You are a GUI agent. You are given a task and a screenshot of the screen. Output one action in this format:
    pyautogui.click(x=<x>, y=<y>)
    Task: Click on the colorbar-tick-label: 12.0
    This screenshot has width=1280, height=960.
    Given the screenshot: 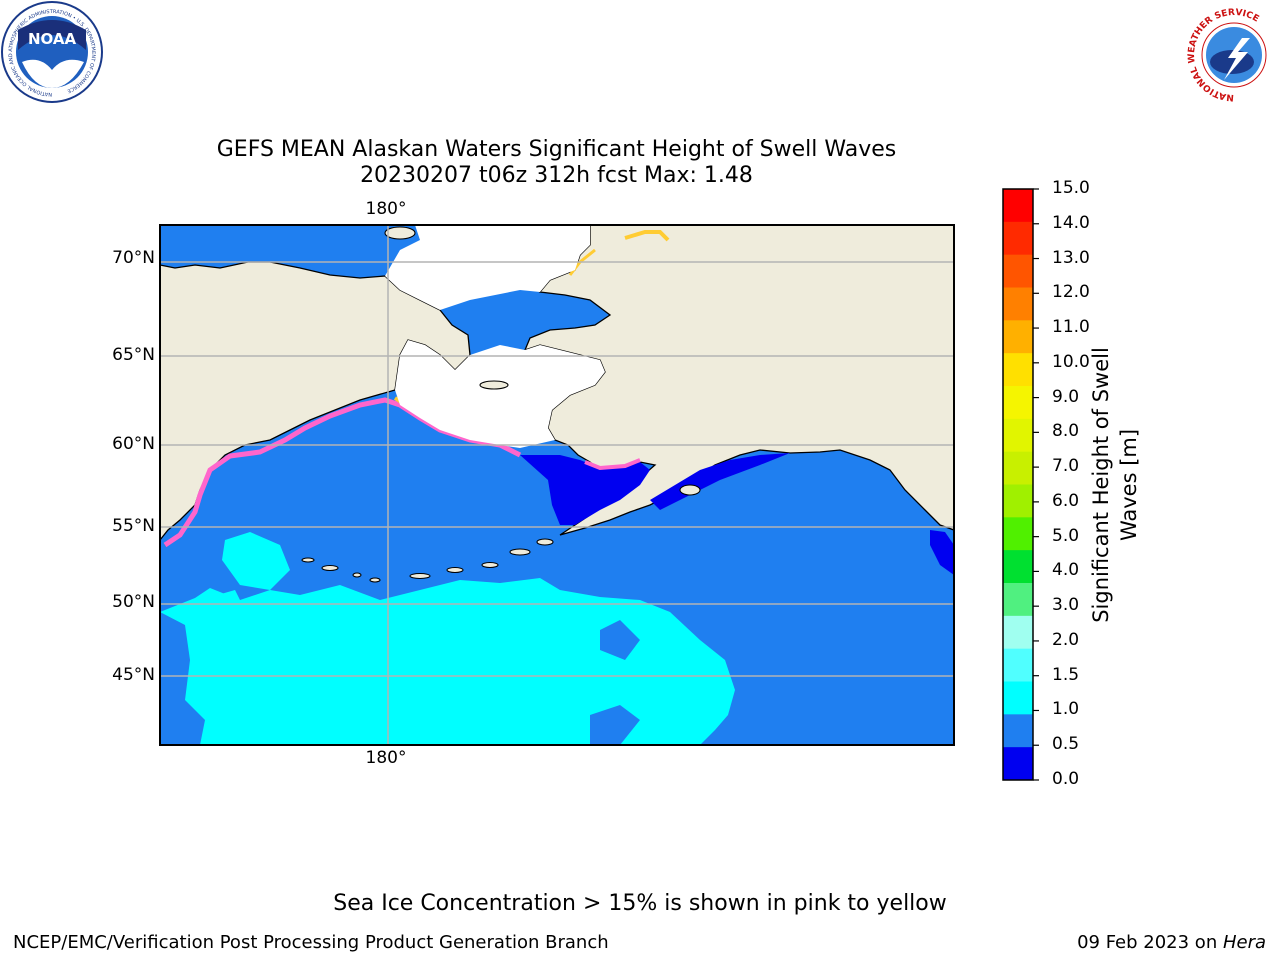 What is the action you would take?
    pyautogui.click(x=1071, y=292)
    